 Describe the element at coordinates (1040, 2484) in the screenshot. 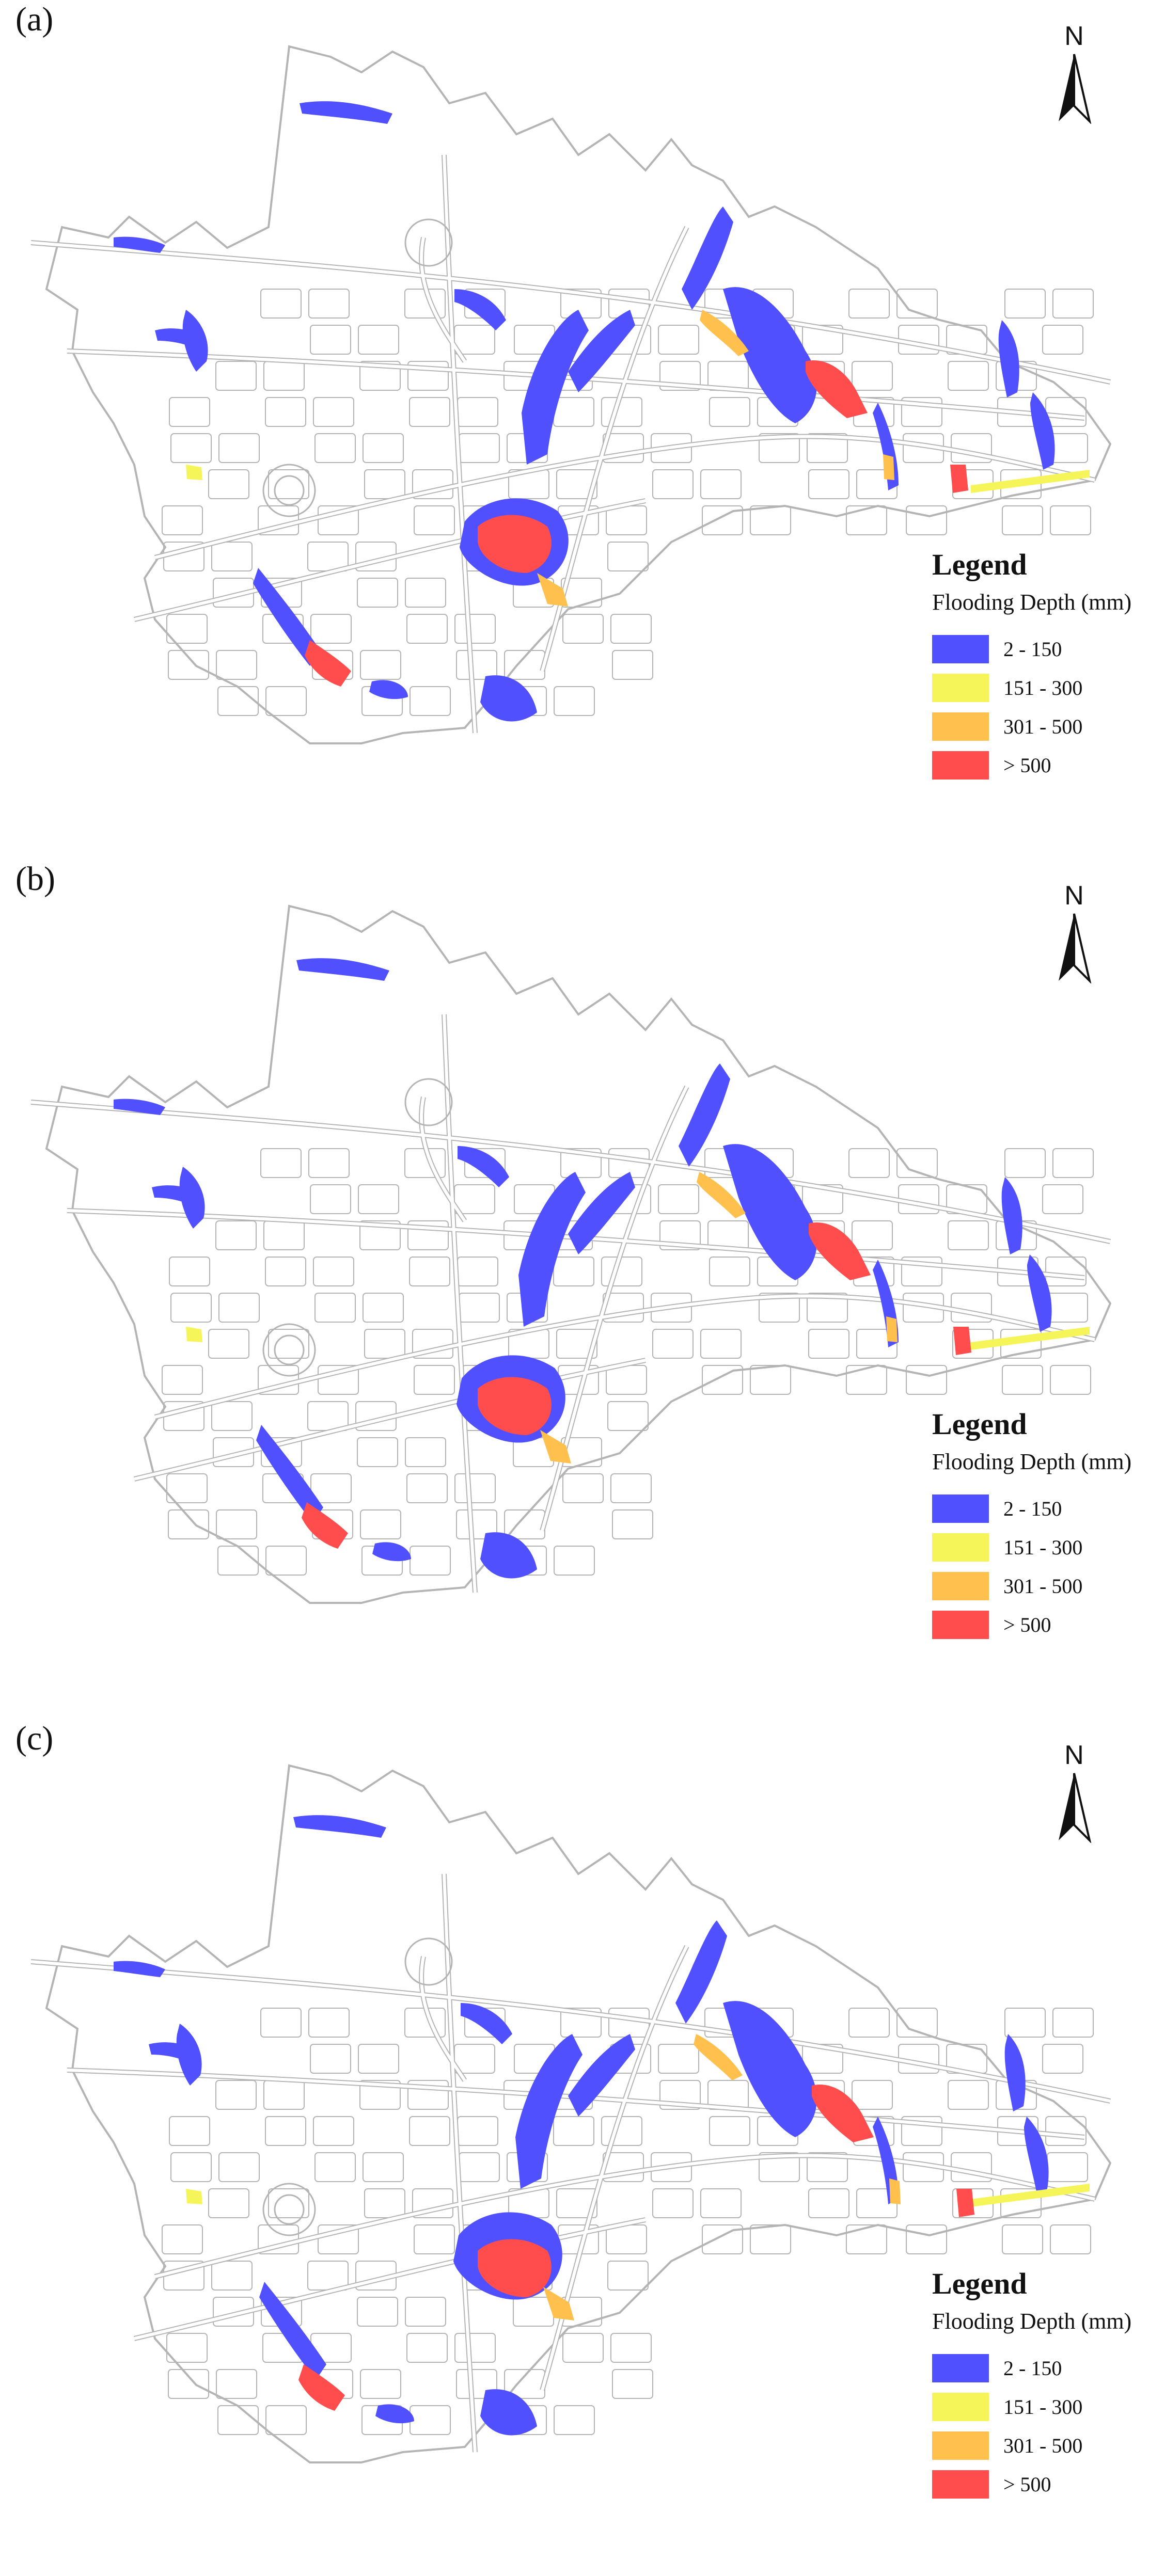

I see `legend-row: > 500` at that location.